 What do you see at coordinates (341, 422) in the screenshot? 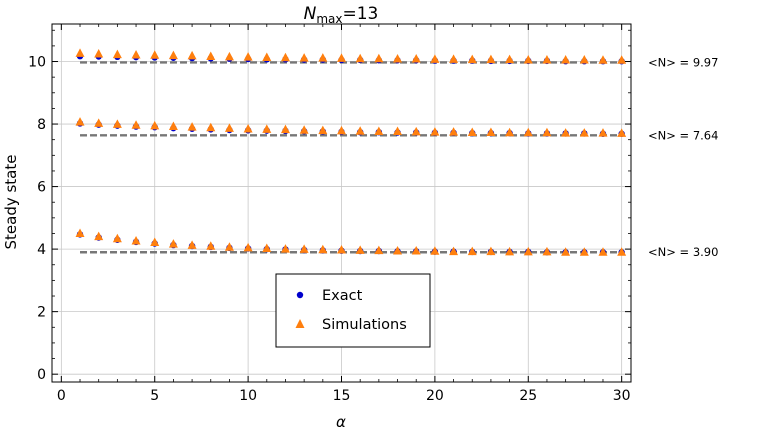
I see `x-axis-label: α` at bounding box center [341, 422].